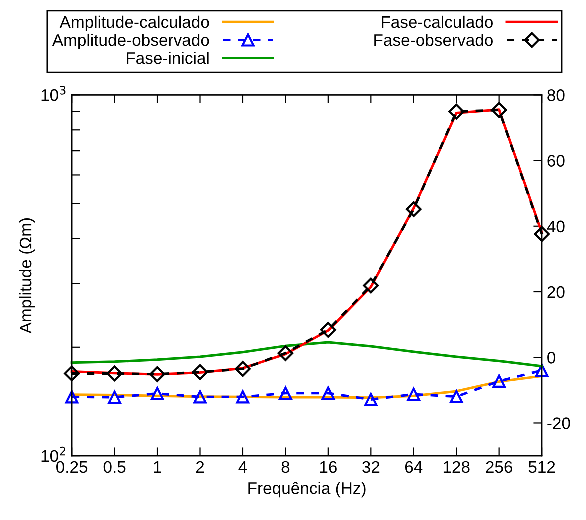 The image size is (586, 520). Describe the element at coordinates (168, 58) in the screenshot. I see `legend-label: Fase-inicial` at that location.